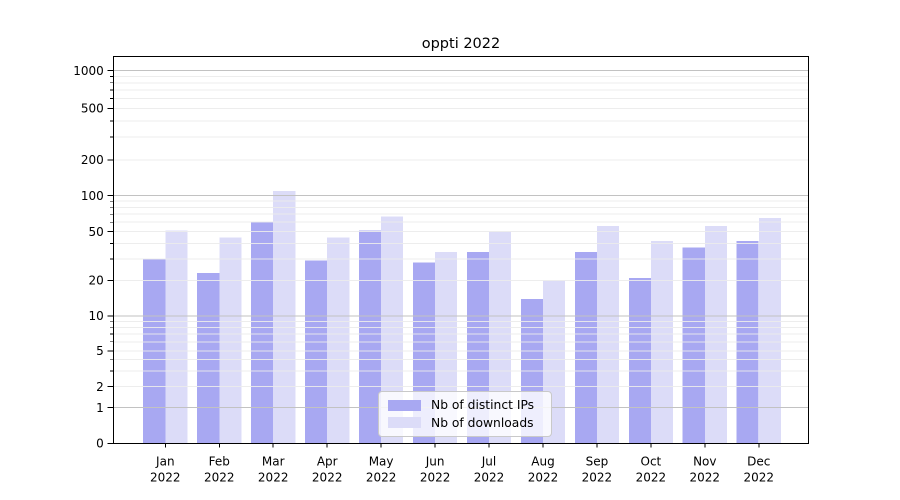 Image resolution: width=900 pixels, height=500 pixels. Describe the element at coordinates (758, 462) in the screenshot. I see `x-tick-label-month: Dec` at that location.